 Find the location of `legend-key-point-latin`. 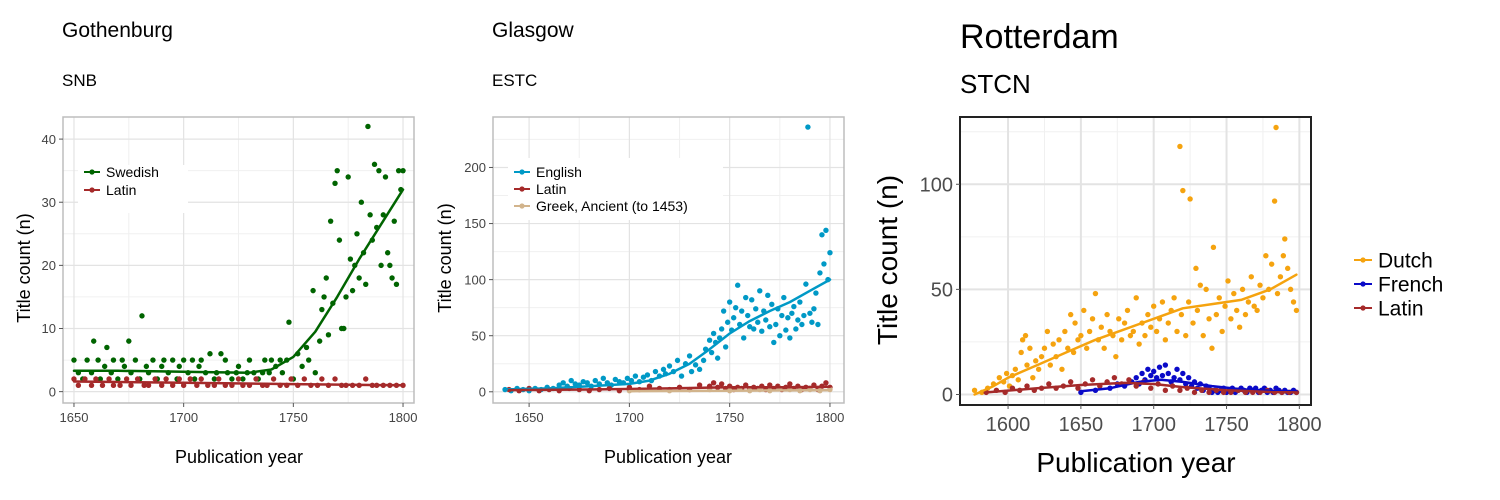

legend-key-point-latin is located at coordinates (92, 190).